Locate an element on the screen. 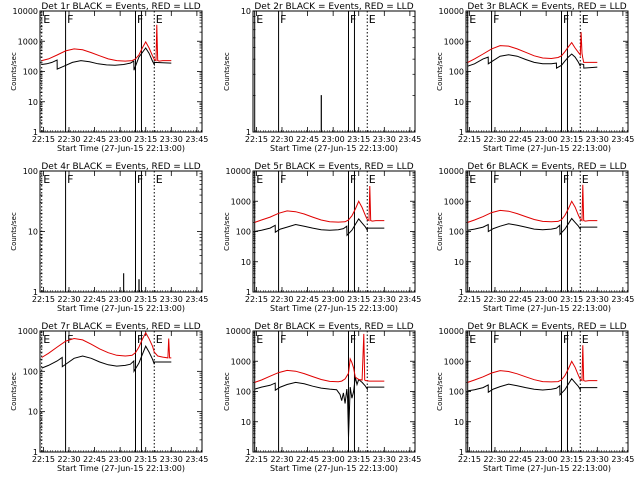 Image resolution: width=640 pixels, height=480 pixels. chart-title: Det 2r BLACK = Events, RED = LLD is located at coordinates (333, 7).